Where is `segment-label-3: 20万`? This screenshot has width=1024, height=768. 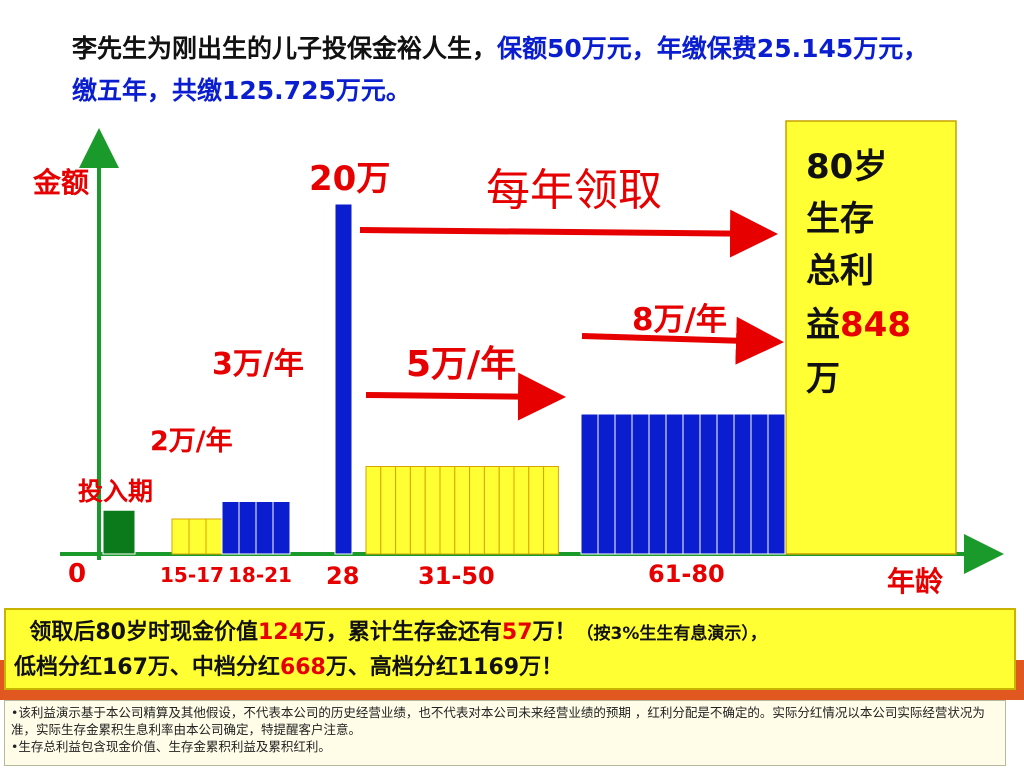
segment-label-3: 20万 is located at coordinates (349, 179).